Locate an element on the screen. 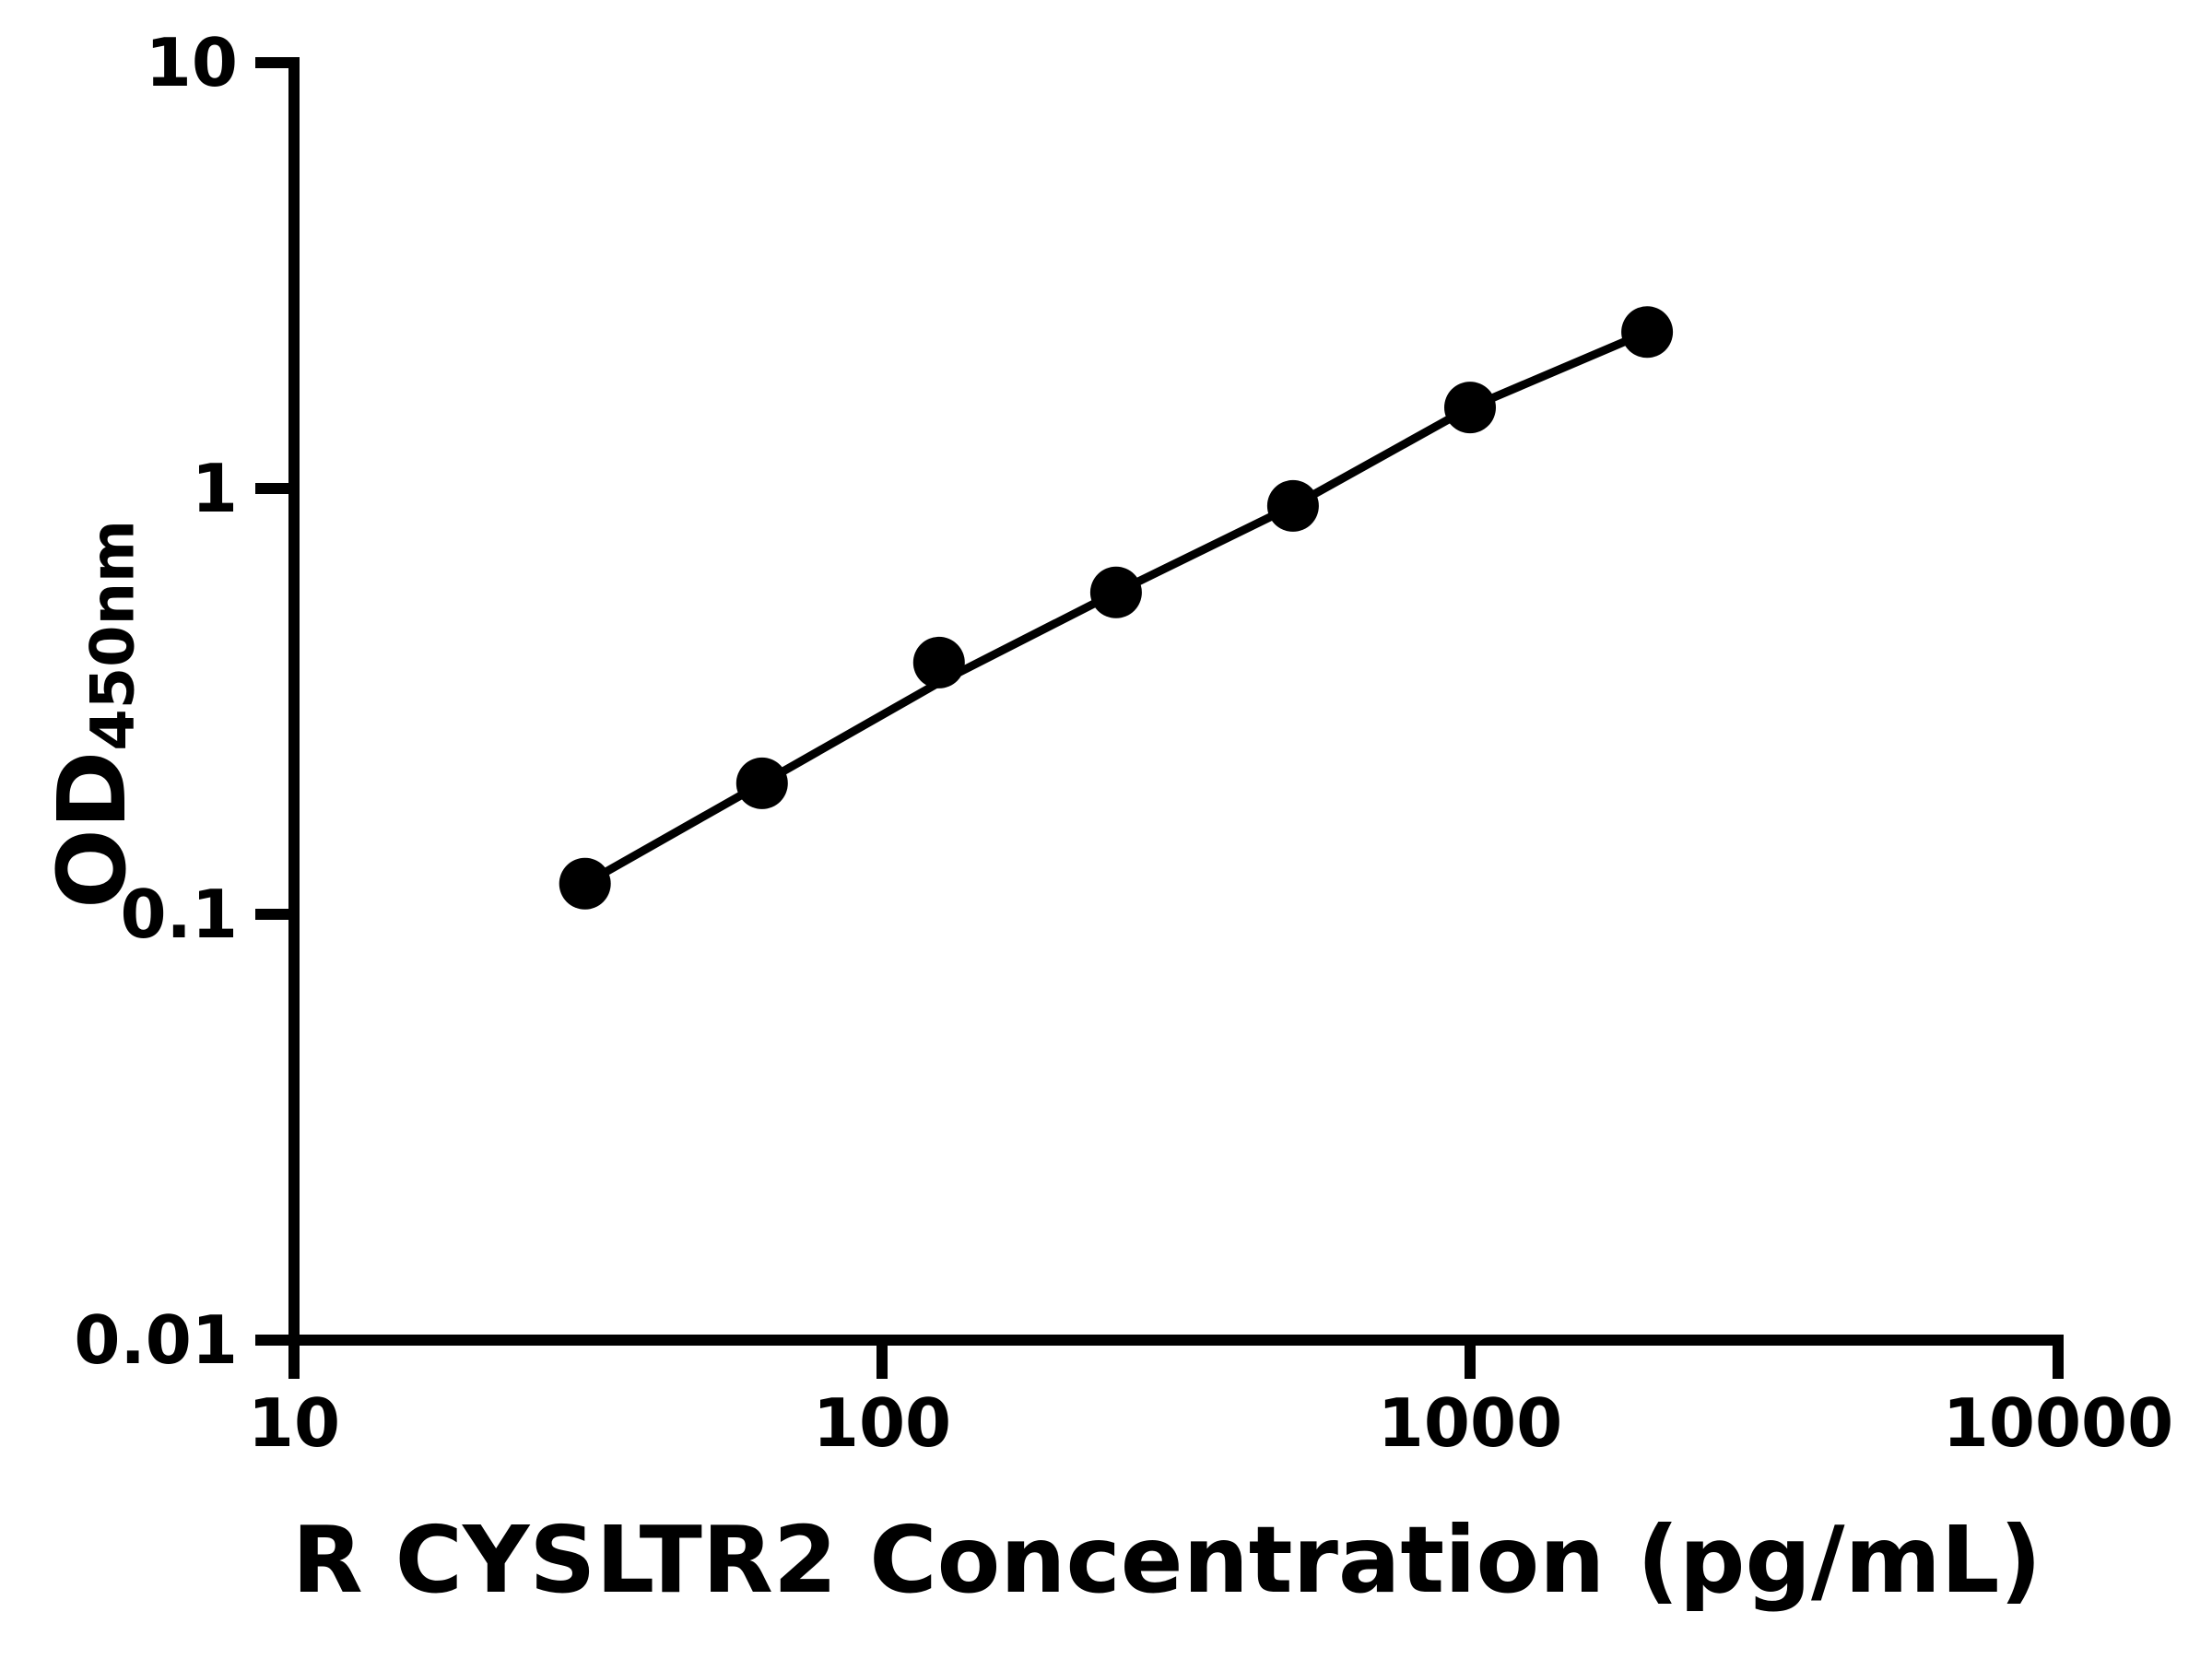 Image resolution: width=2212 pixels, height=1659 pixels. y-axis-title: OD450nm is located at coordinates (93, 714).